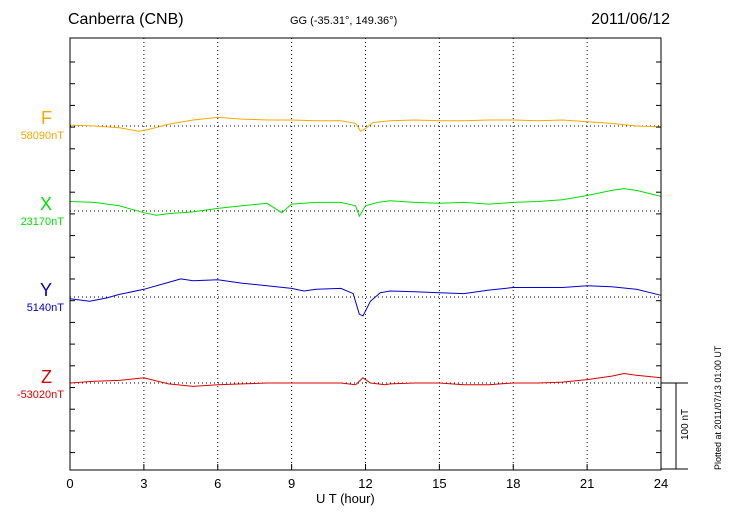 This screenshot has height=520, width=730. What do you see at coordinates (685, 424) in the screenshot?
I see `scale-bar-label: 100 nT` at bounding box center [685, 424].